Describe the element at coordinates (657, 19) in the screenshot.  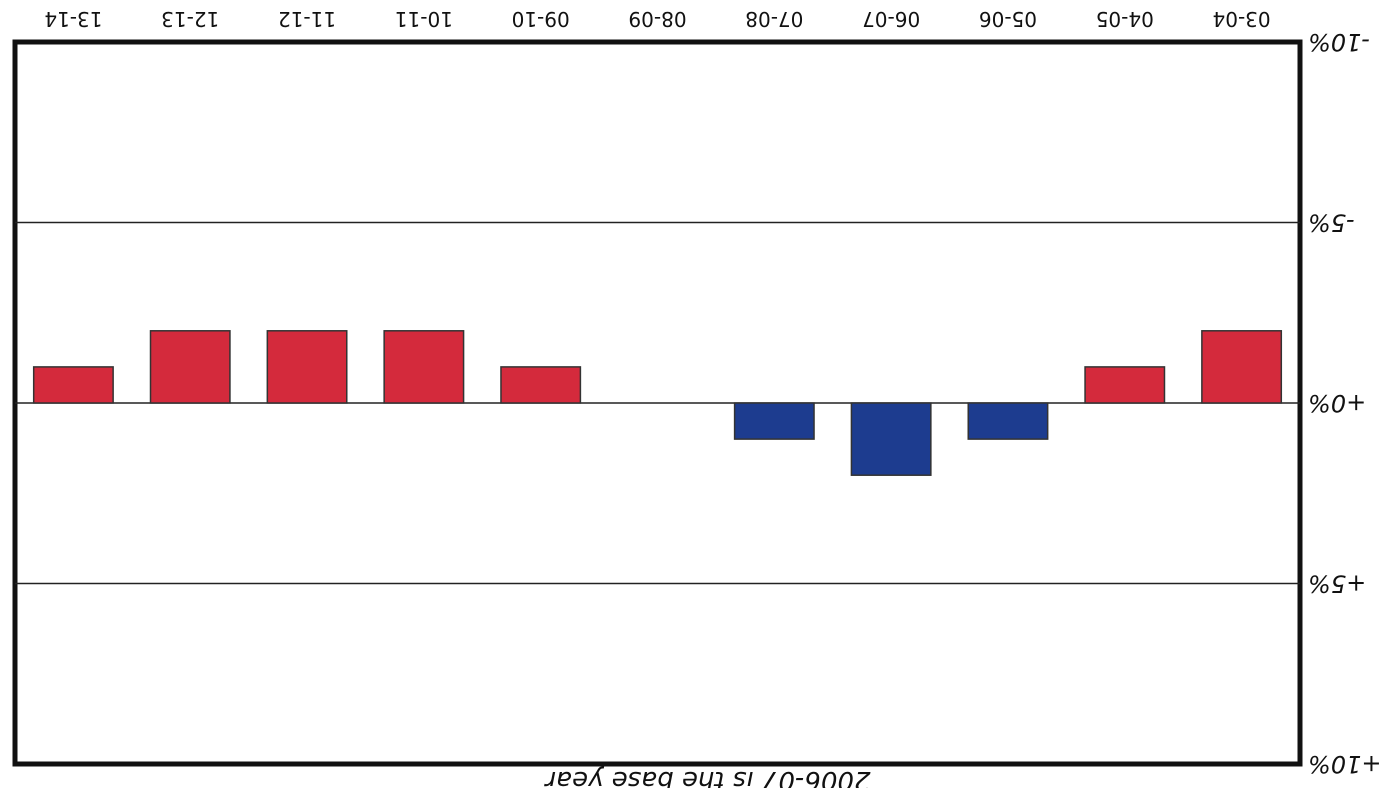
I see `x-tick-label: 08-09` at that location.